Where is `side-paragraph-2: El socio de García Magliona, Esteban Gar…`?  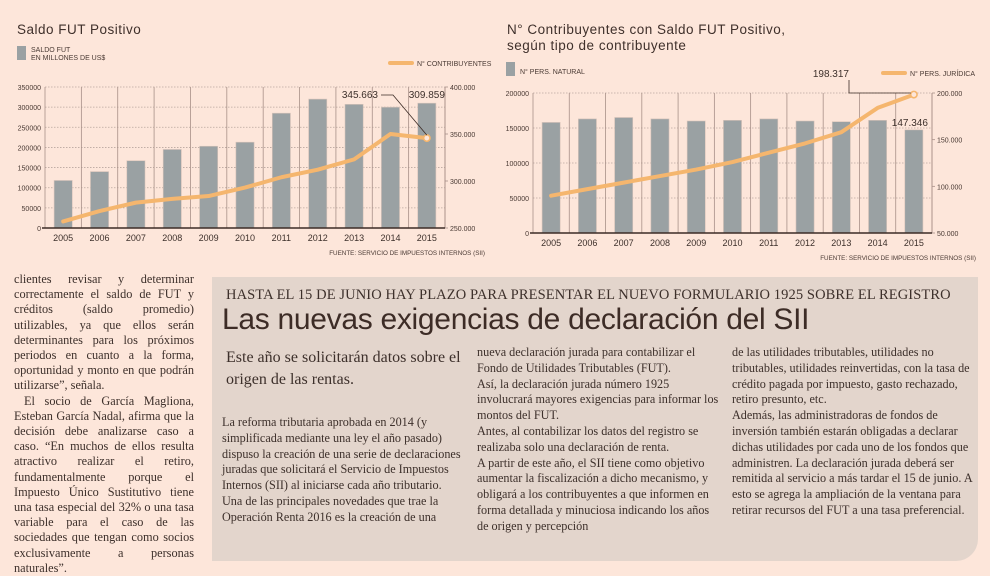 side-paragraph-2: El socio de García Magliona, Esteban Gar… is located at coordinates (104, 485).